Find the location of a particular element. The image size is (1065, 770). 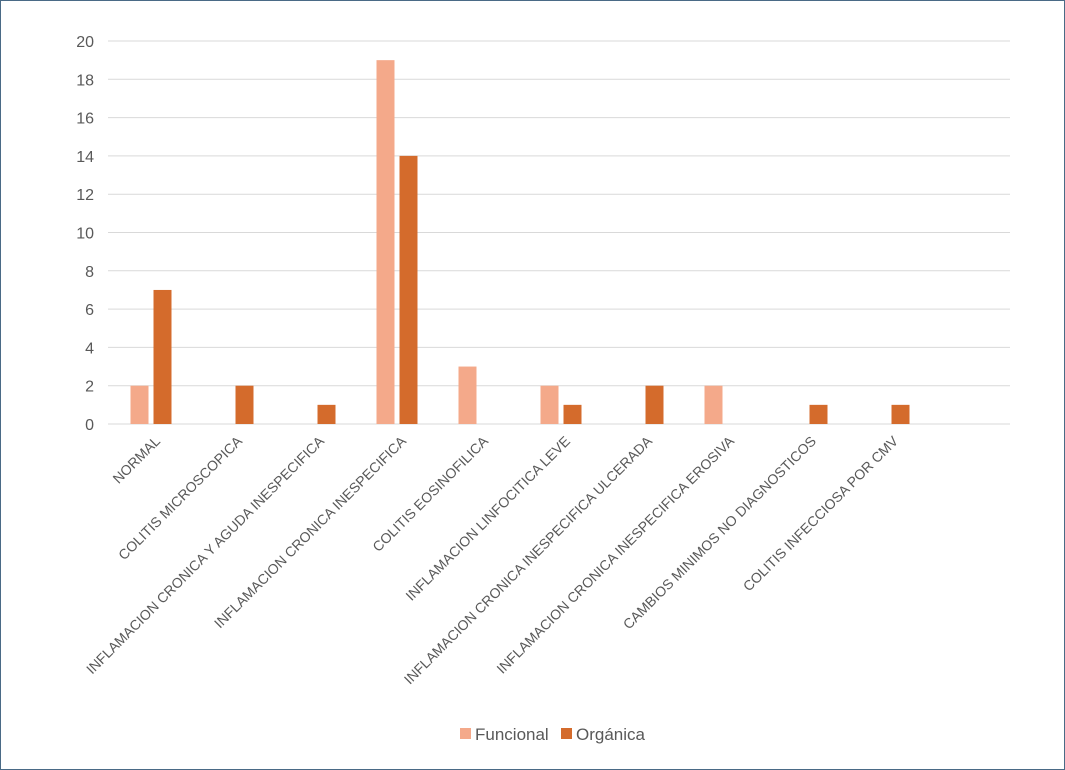

y-tick-label: 0 is located at coordinates (89, 425).